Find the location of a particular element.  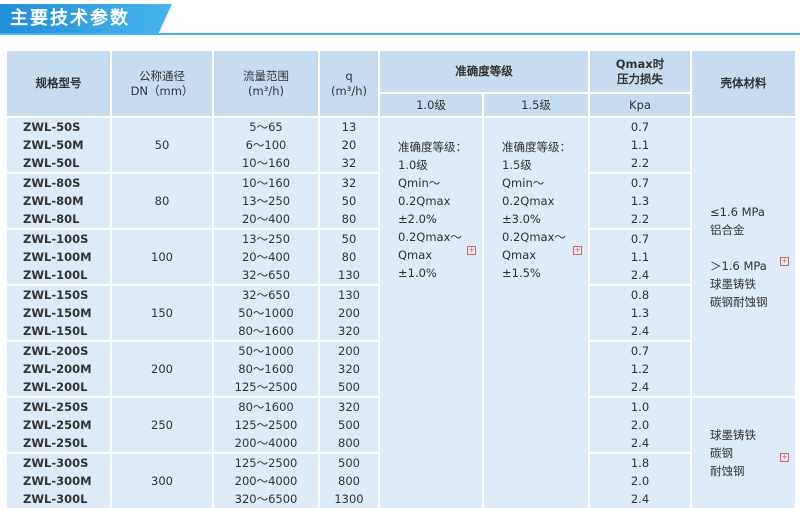

q-cell: 50 80 130 is located at coordinates (349, 257).